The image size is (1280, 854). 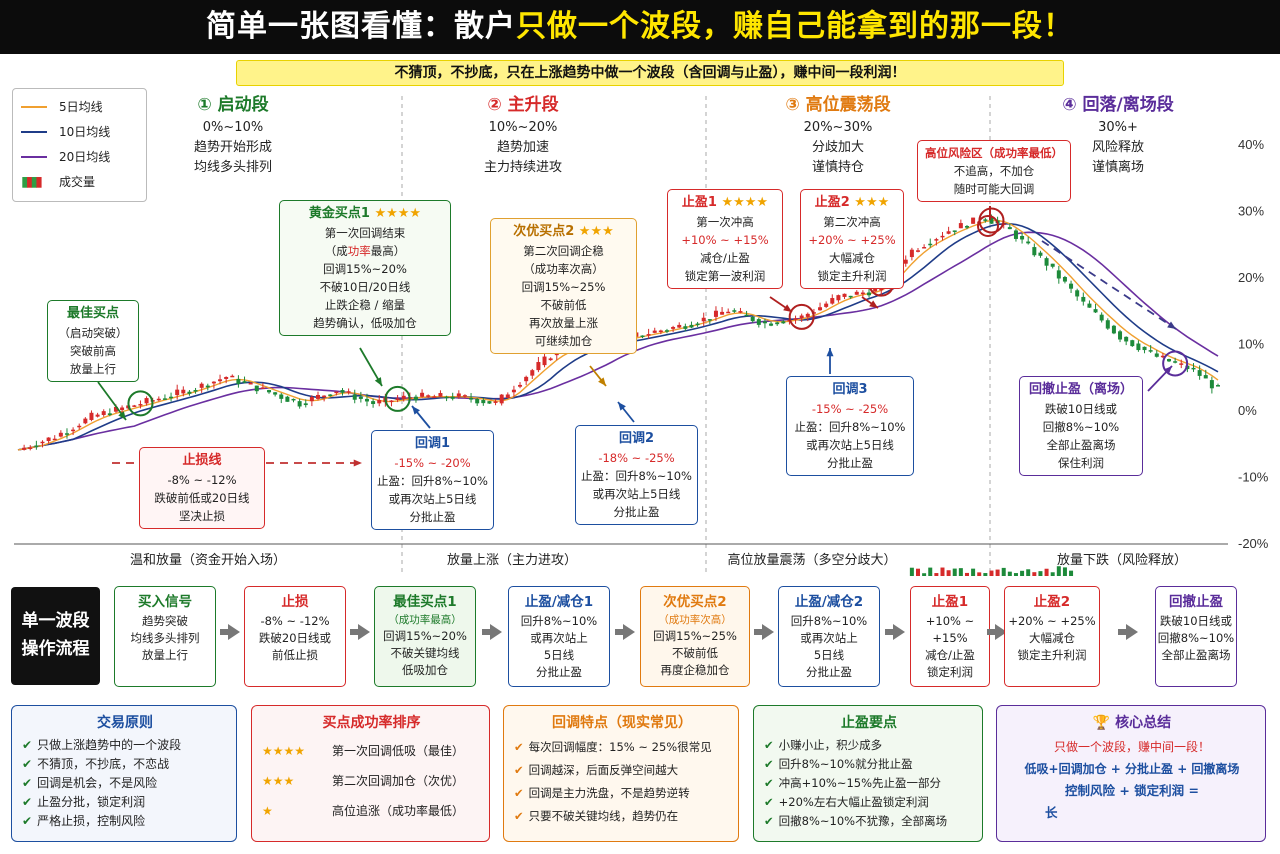 I want to click on title-banner: 简单一张图看懂：散户只做一个波段，赚自己能拿到的那一段！, so click(x=640, y=27).